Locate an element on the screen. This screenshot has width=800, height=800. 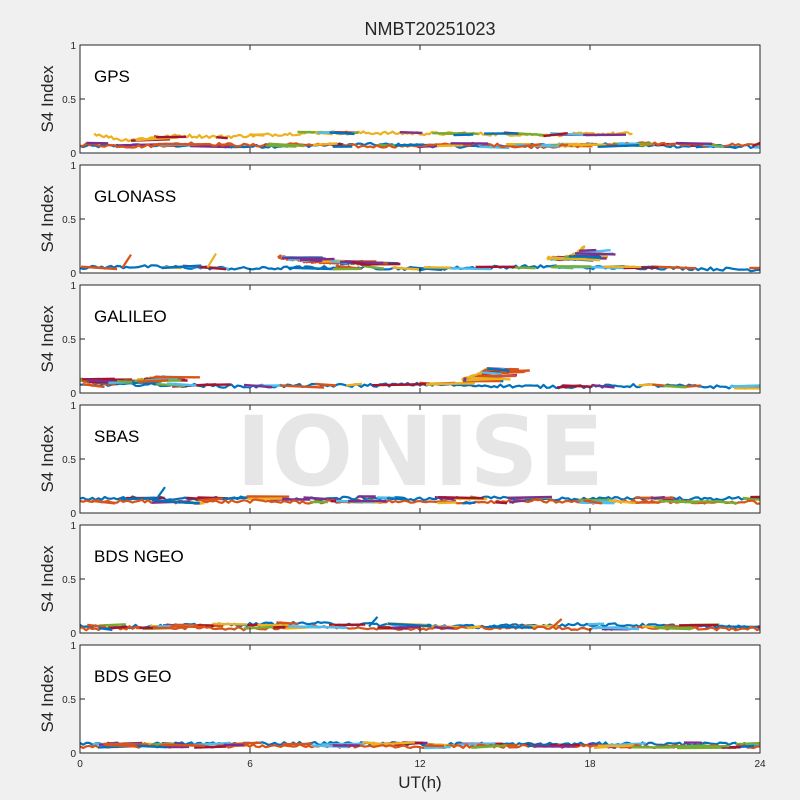
panel-sbas: 0 0.5 1 SBAS S4 Index is located at coordinates (399, 460).